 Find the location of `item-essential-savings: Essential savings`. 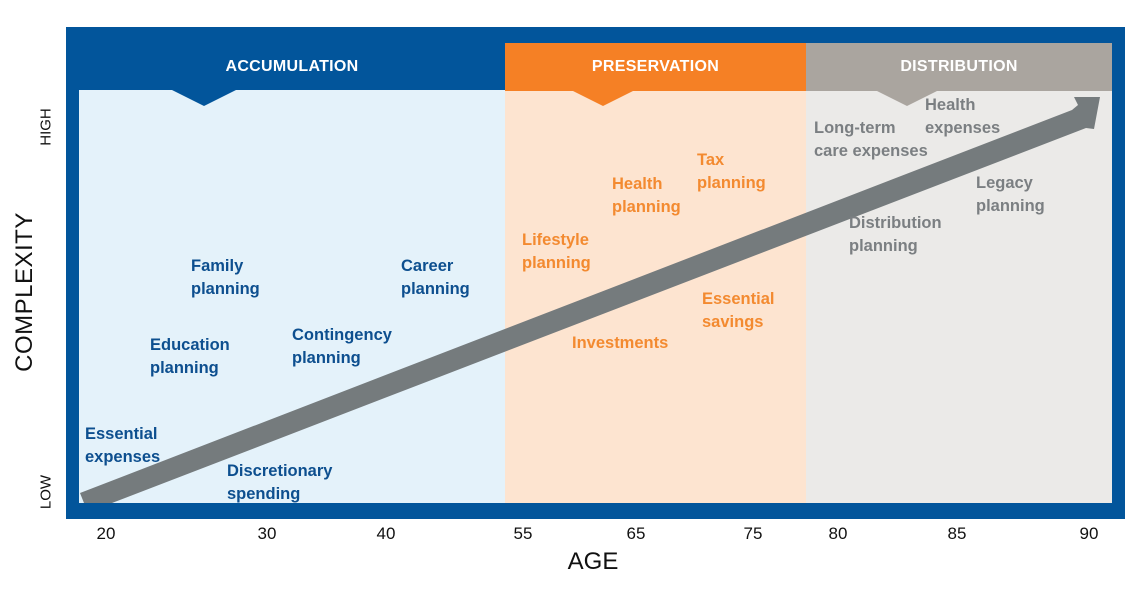

item-essential-savings: Essential savings is located at coordinates (738, 310).